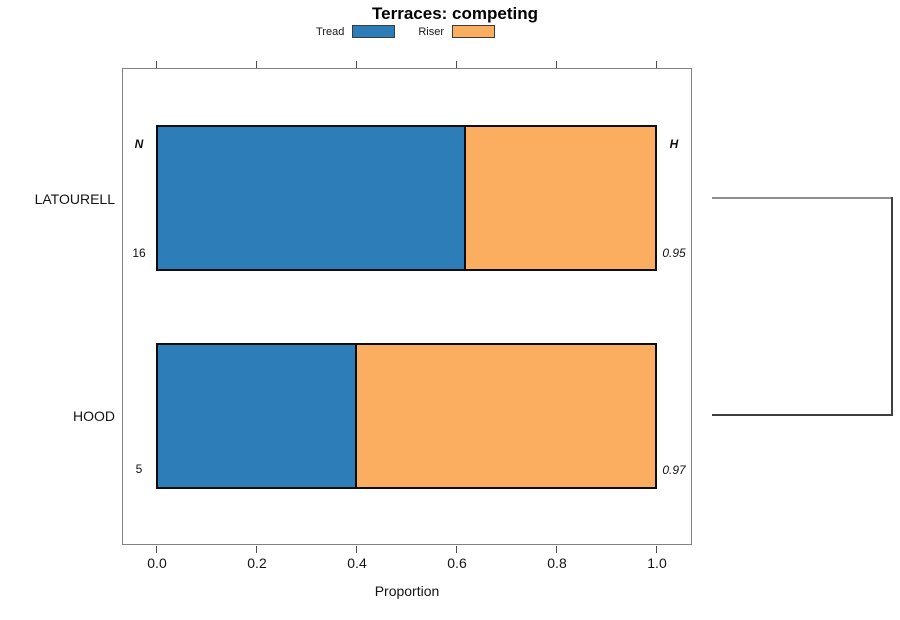  I want to click on x-axis-tick-label: 0.8, so click(557, 563).